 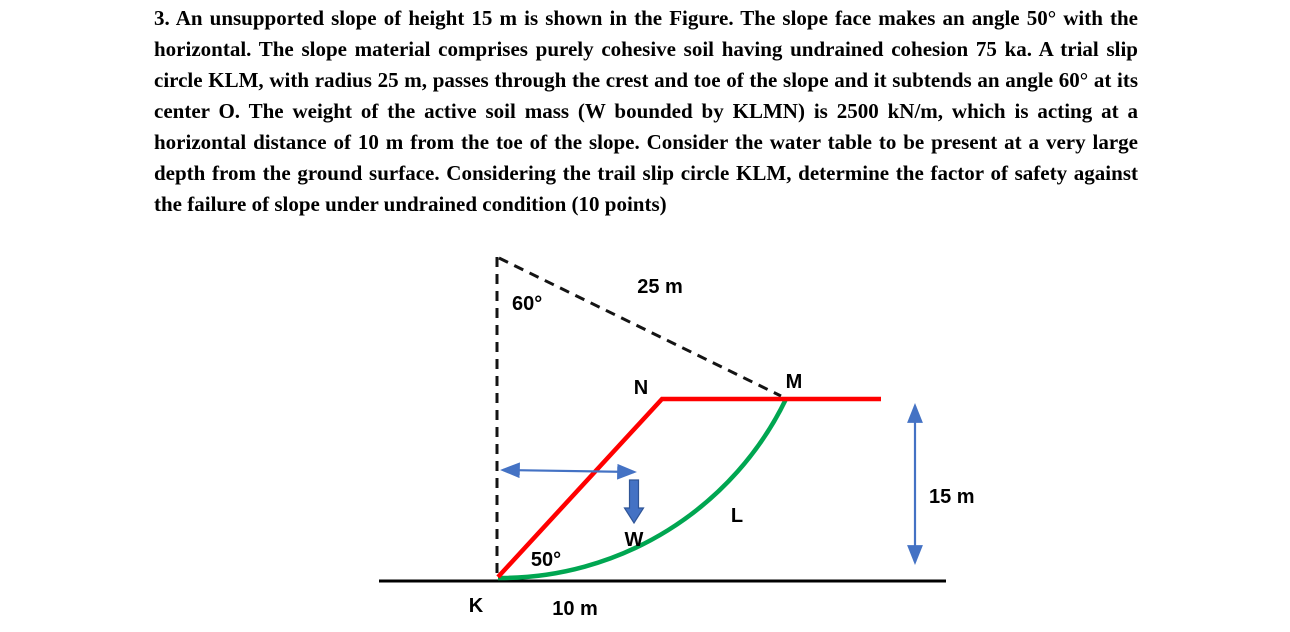 I want to click on toe-distance-label: 10 m, so click(x=575, y=609).